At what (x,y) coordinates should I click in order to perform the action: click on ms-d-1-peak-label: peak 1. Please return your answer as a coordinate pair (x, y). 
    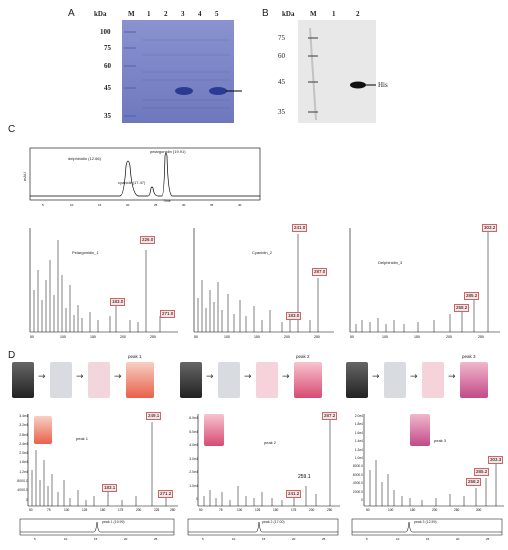
    Looking at the image, I should click on (82, 438).